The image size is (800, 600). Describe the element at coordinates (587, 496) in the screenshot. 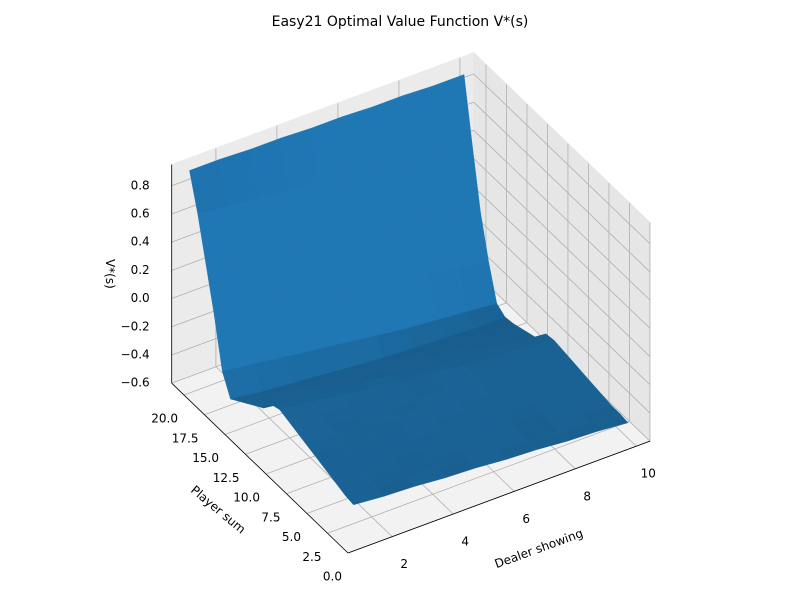

I see `x-tick-label: 8` at that location.